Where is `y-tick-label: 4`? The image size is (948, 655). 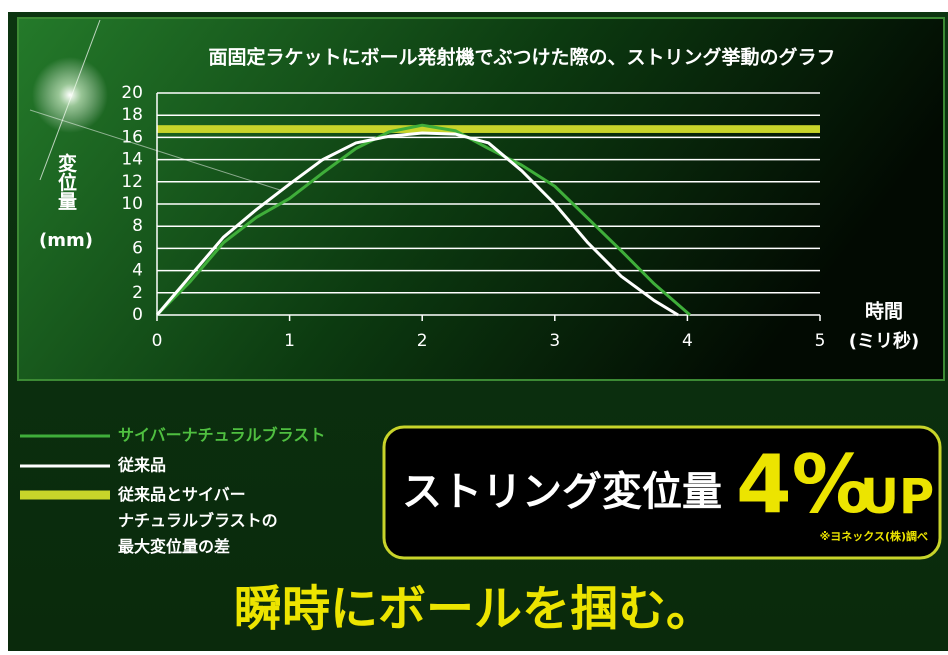 y-tick-label: 4 is located at coordinates (137, 271).